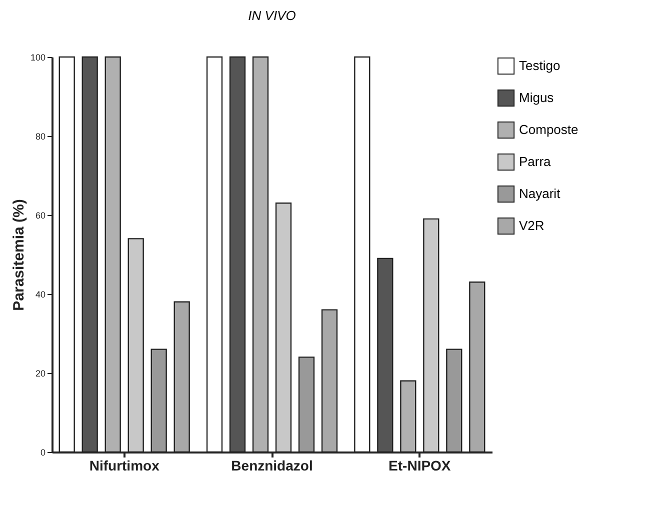  I want to click on legend-label: Nayarit, so click(540, 193).